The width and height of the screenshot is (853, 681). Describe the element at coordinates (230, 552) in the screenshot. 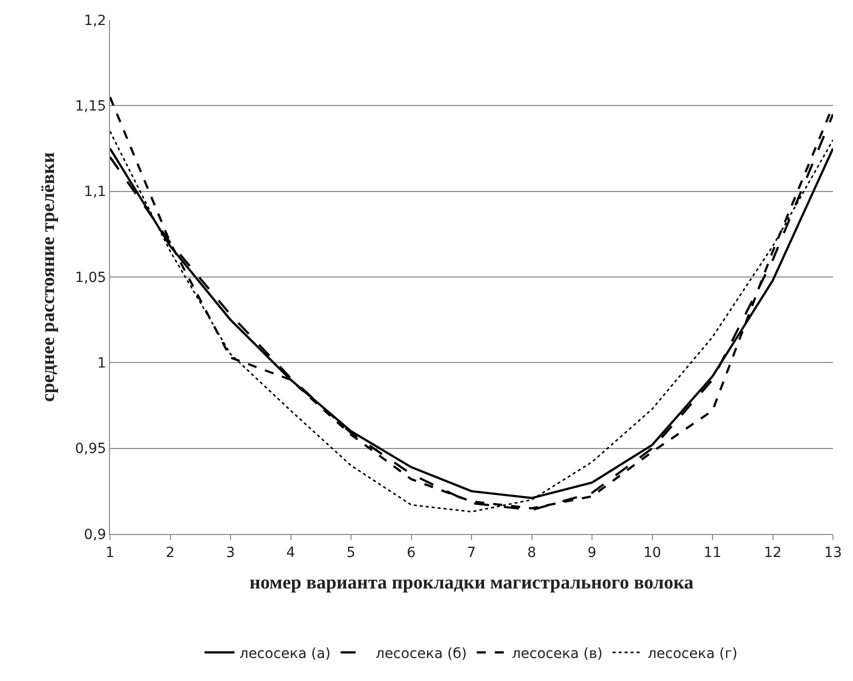

I see `x-tick-label: 3` at that location.